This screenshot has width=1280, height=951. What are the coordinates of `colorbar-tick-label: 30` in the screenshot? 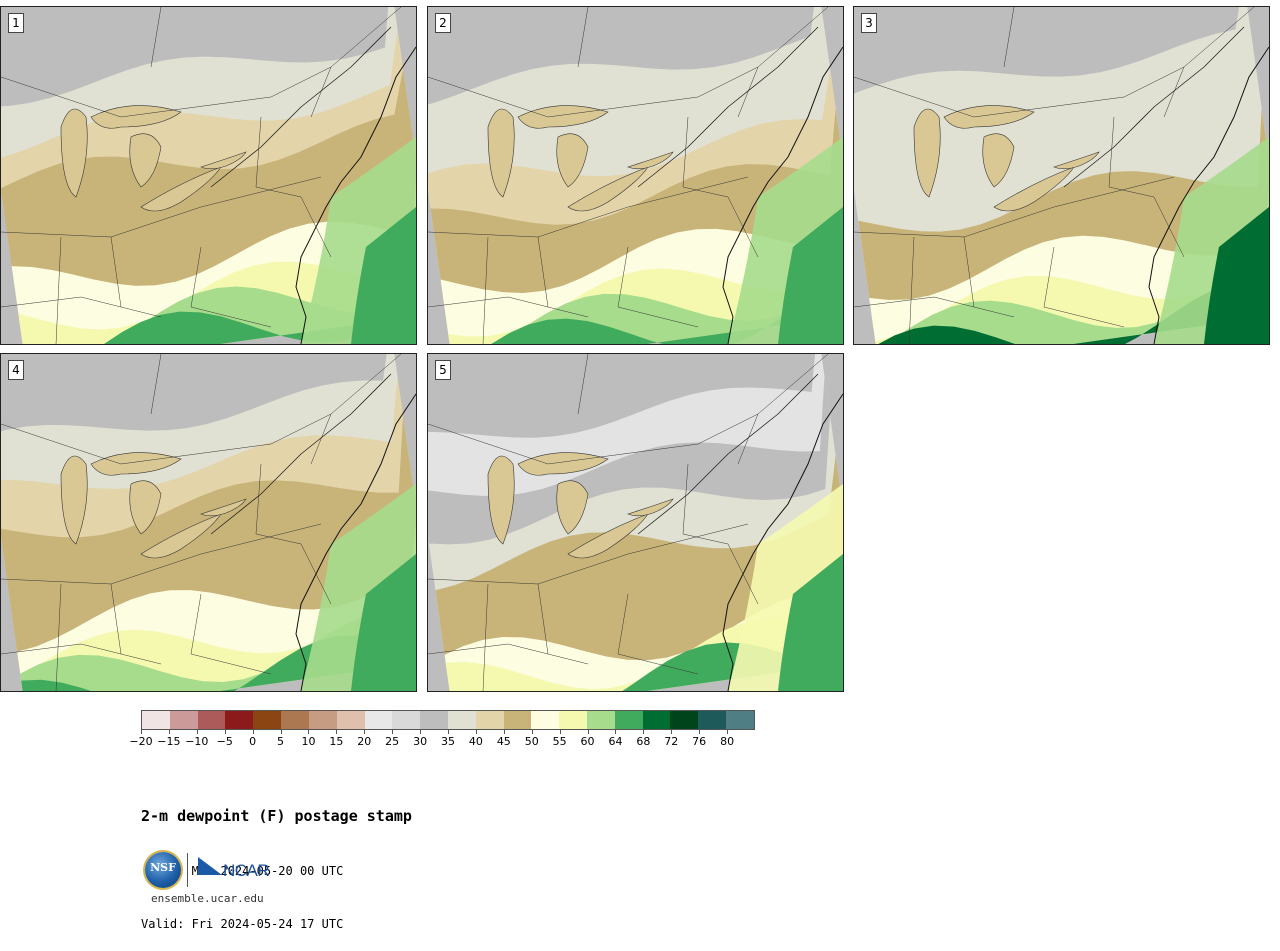 It's located at (420, 741).